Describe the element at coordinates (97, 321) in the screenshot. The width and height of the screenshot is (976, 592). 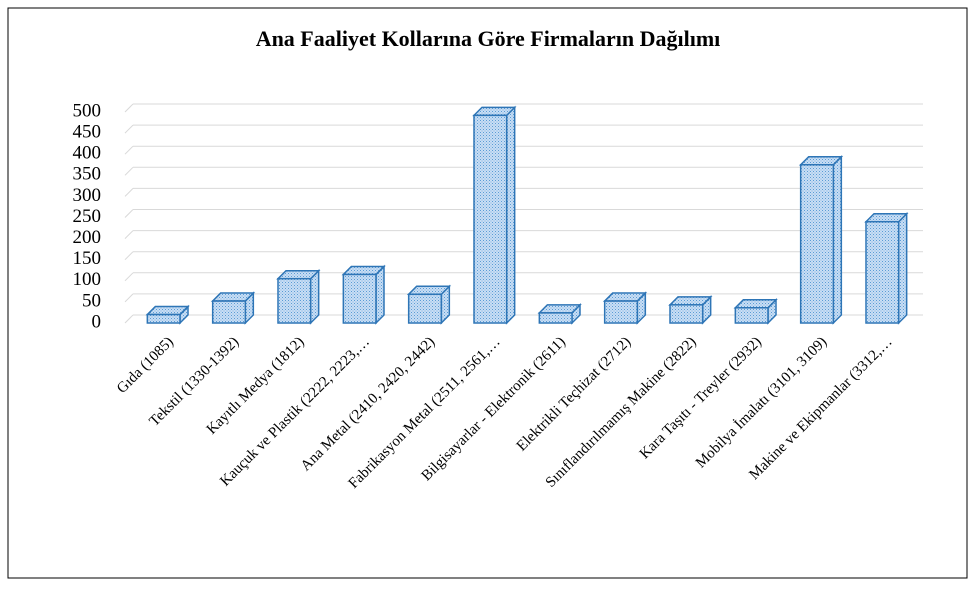
I see `y-tick-label: 0` at that location.